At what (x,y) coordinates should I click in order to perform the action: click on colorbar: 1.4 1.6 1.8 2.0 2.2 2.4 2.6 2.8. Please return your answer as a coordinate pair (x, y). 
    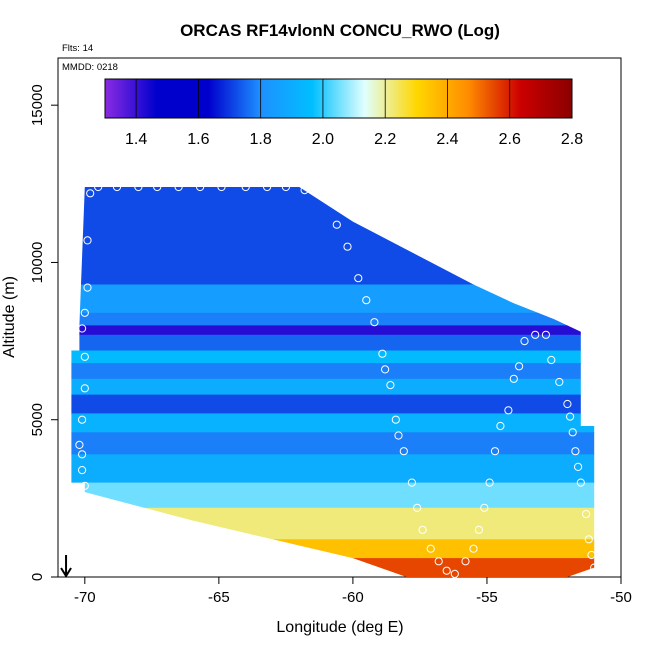
    Looking at the image, I should click on (343, 113).